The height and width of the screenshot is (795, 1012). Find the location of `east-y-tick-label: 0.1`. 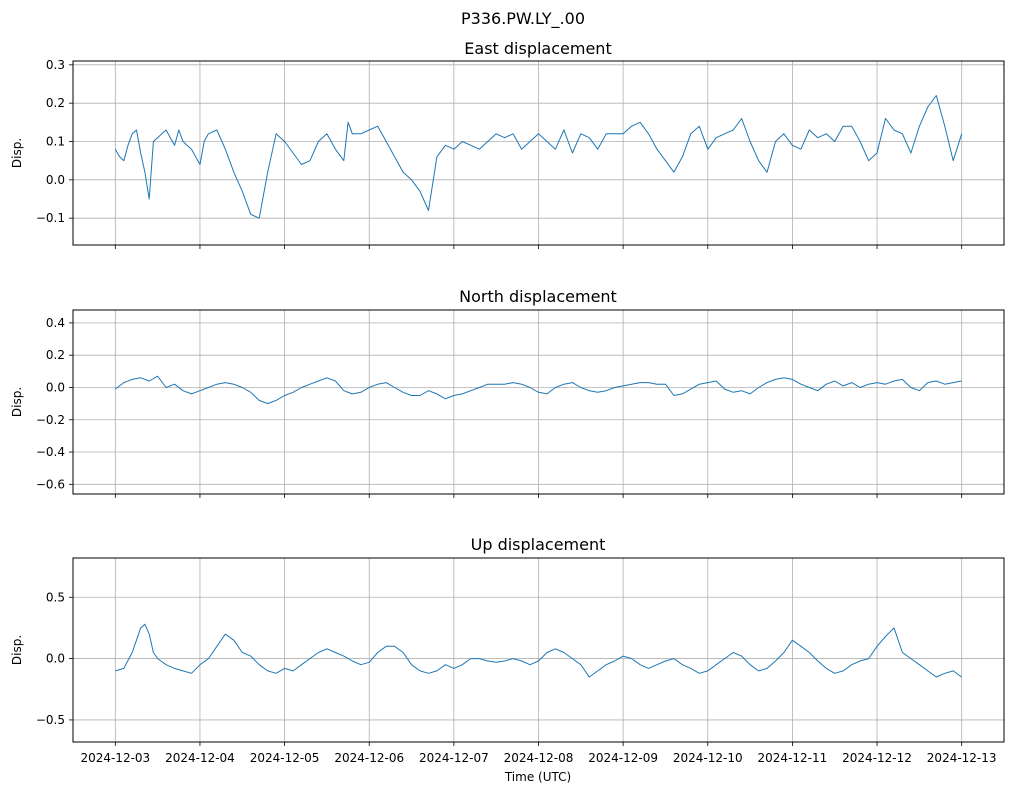

east-y-tick-label: 0.1 is located at coordinates (55, 142).